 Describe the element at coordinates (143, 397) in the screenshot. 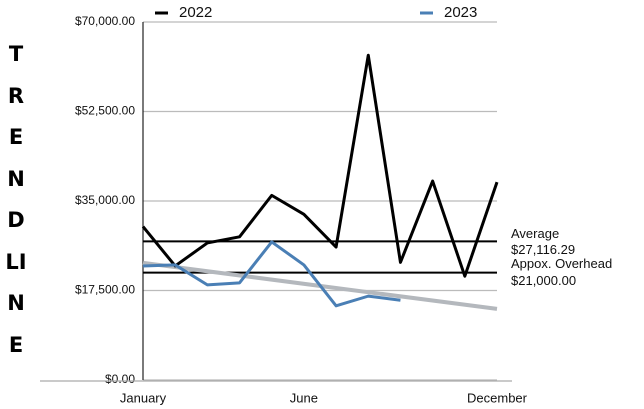

I see `x-tick-label: January` at that location.